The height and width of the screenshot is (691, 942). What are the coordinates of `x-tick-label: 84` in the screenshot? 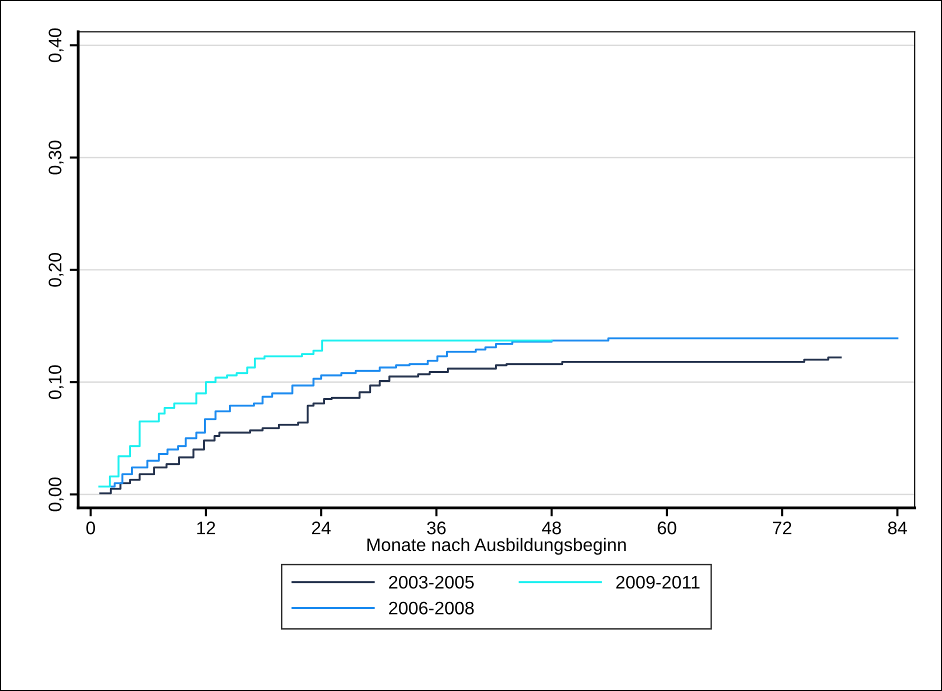 It's located at (897, 528).